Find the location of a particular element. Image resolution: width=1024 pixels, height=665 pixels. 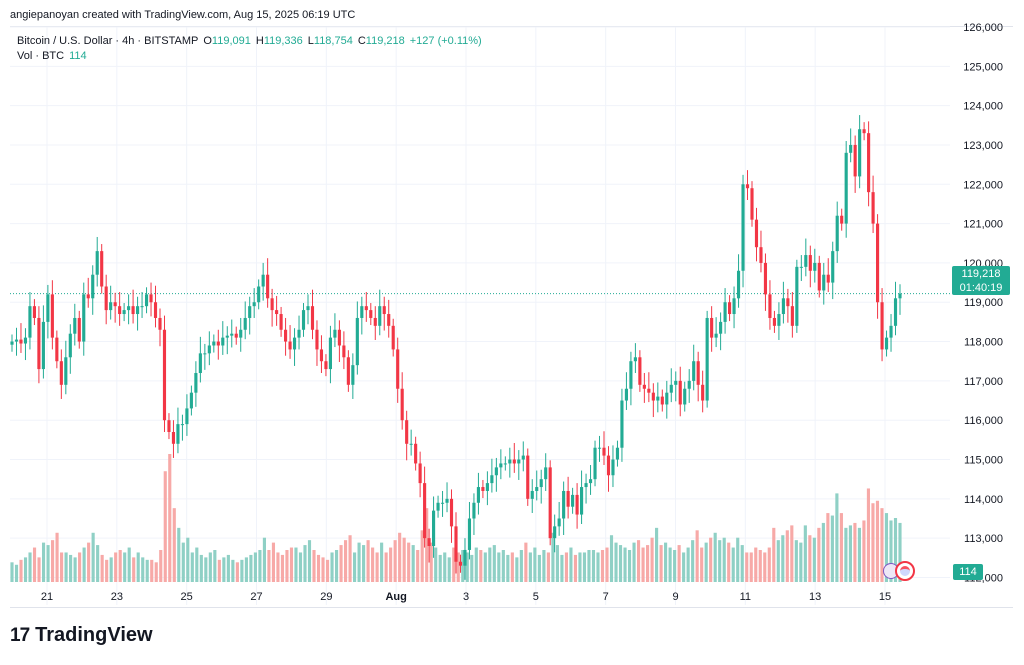

time-tick-label: 13 is located at coordinates (815, 597).